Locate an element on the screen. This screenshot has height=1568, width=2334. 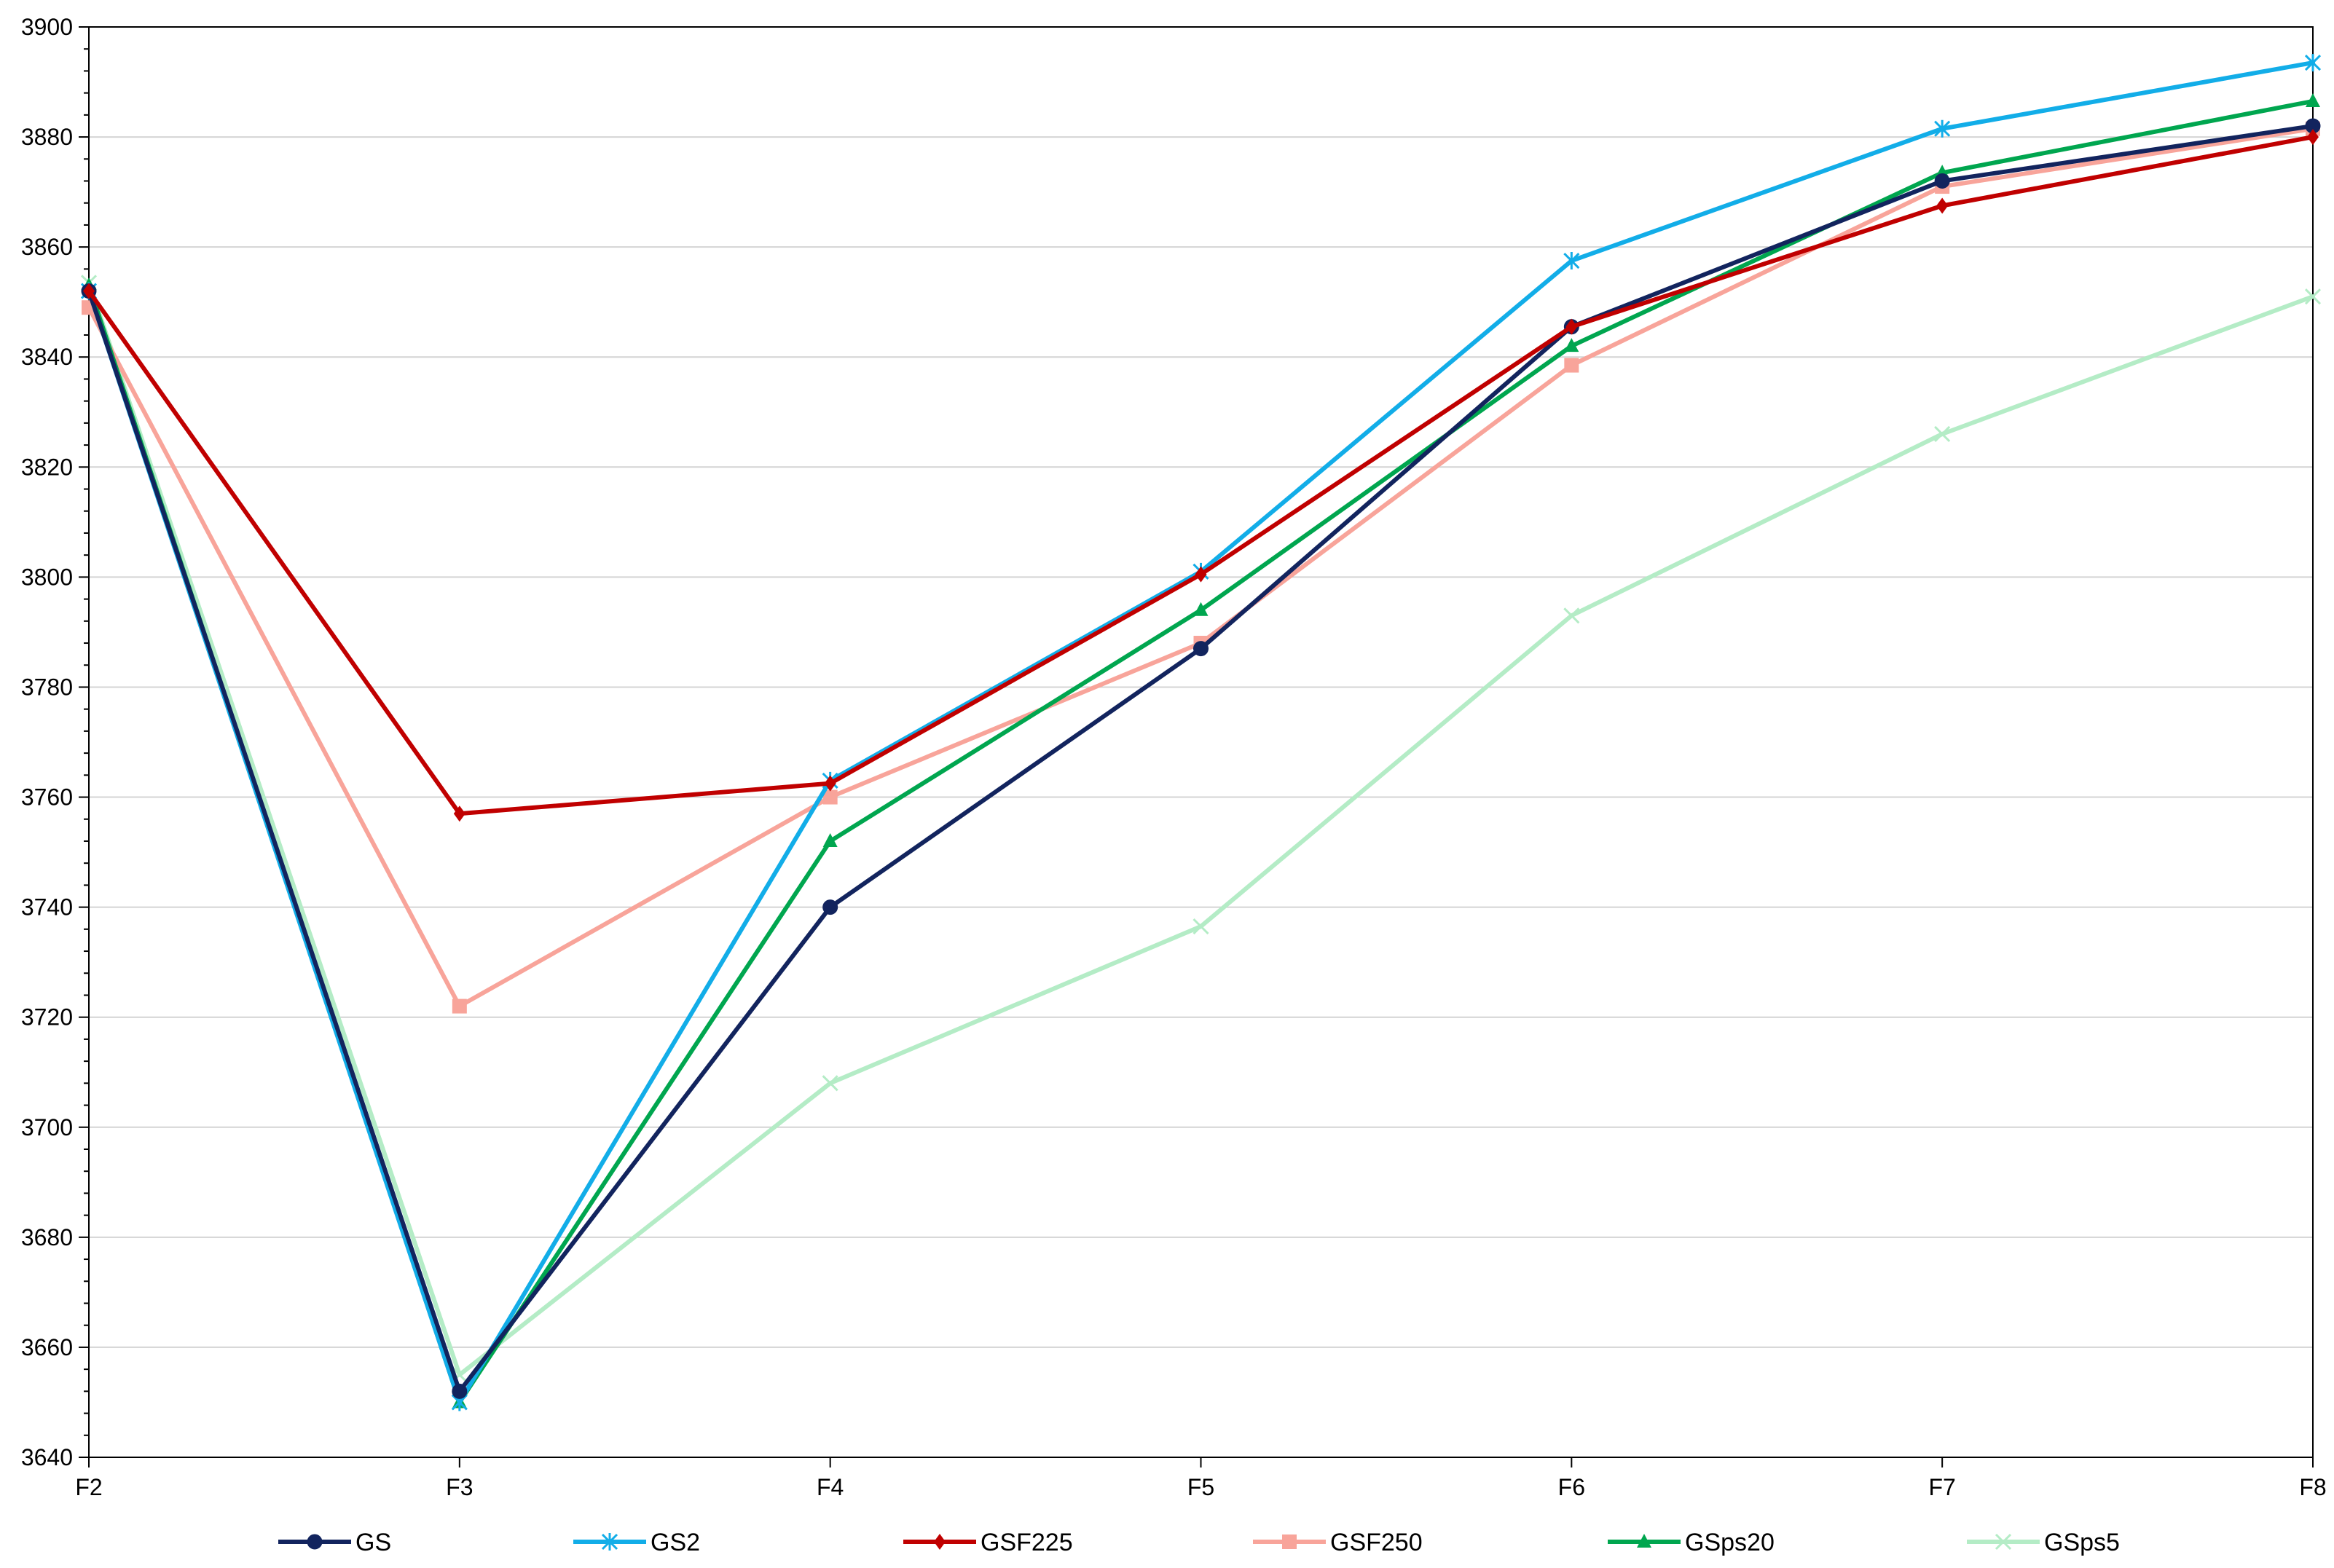
x-tick-label: F6 is located at coordinates (1571, 1487).